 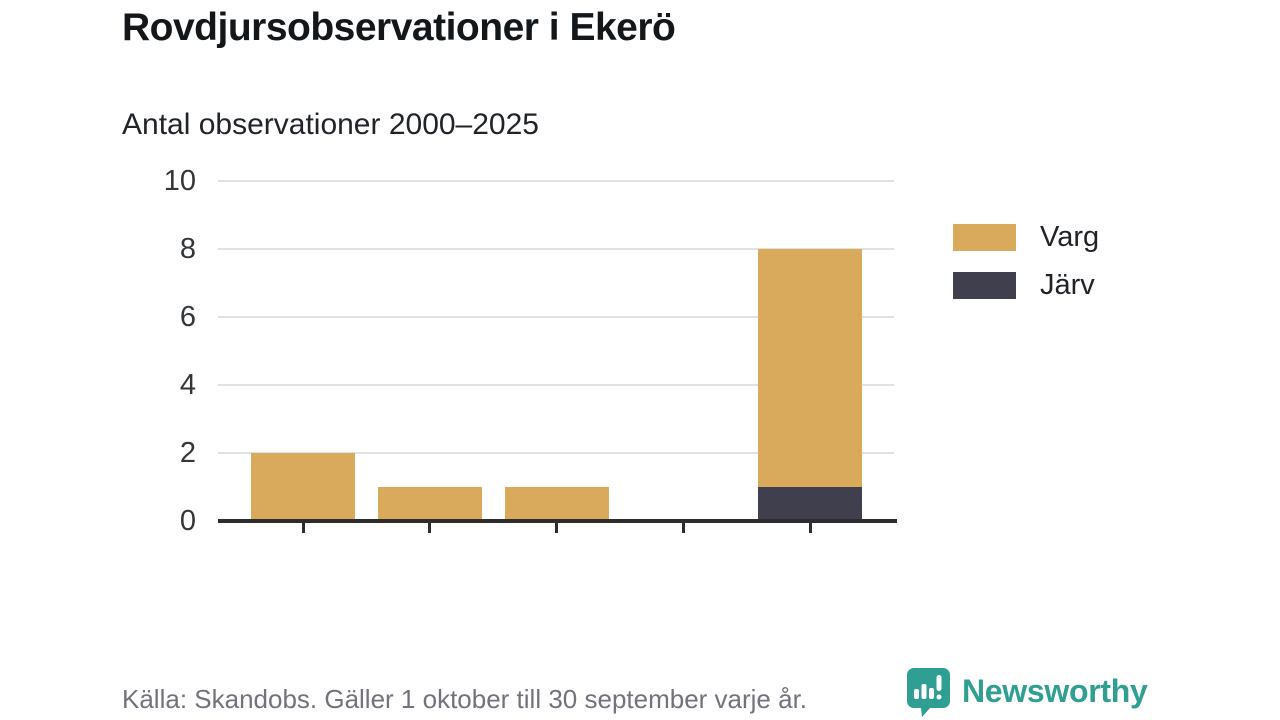 What do you see at coordinates (1067, 284) in the screenshot?
I see `legend-label: Järv` at bounding box center [1067, 284].